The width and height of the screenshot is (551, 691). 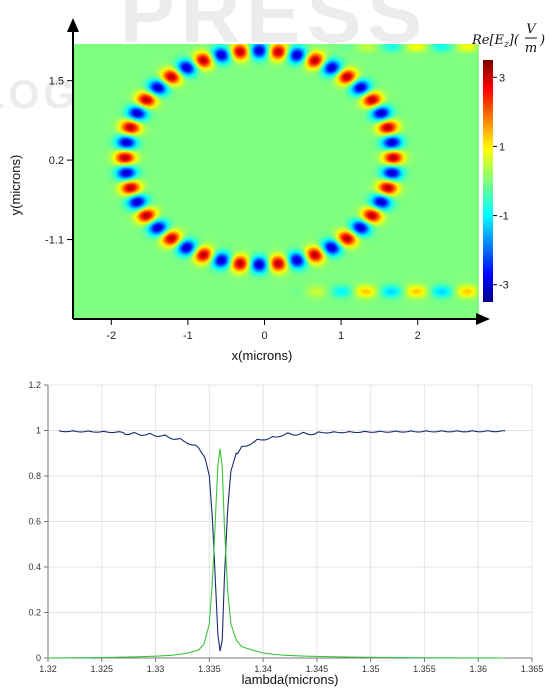 What do you see at coordinates (262, 355) in the screenshot?
I see `heatmap-x-label: x(microns)` at bounding box center [262, 355].